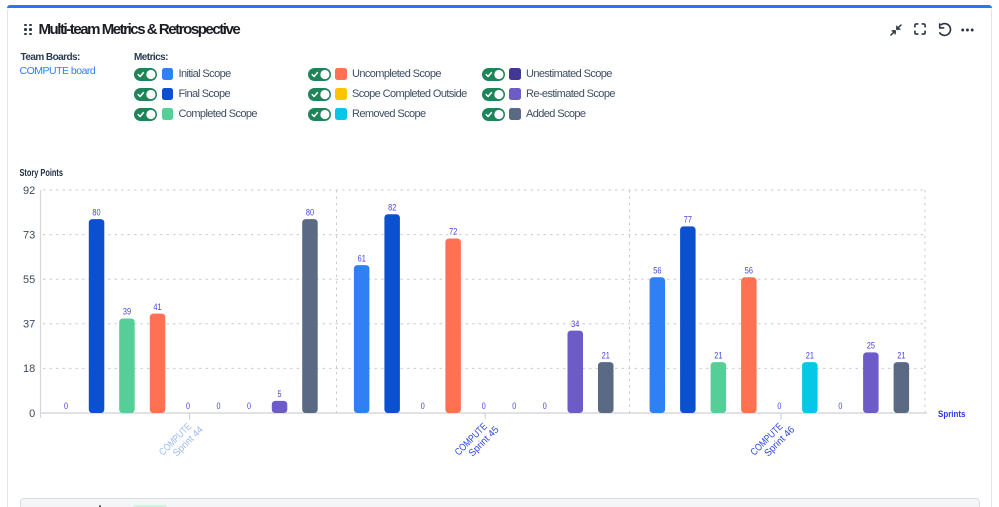  Describe the element at coordinates (362, 258) in the screenshot. I see `svg-text: 61` at that location.